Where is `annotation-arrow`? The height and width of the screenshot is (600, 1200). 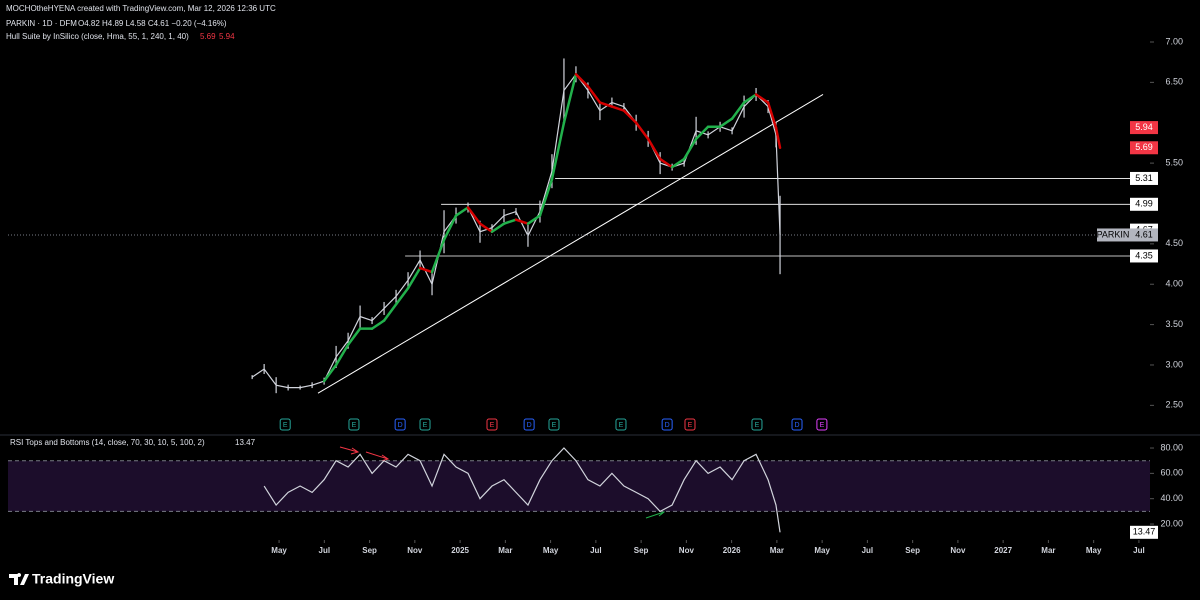
annotation-arrow is located at coordinates (364, 454).